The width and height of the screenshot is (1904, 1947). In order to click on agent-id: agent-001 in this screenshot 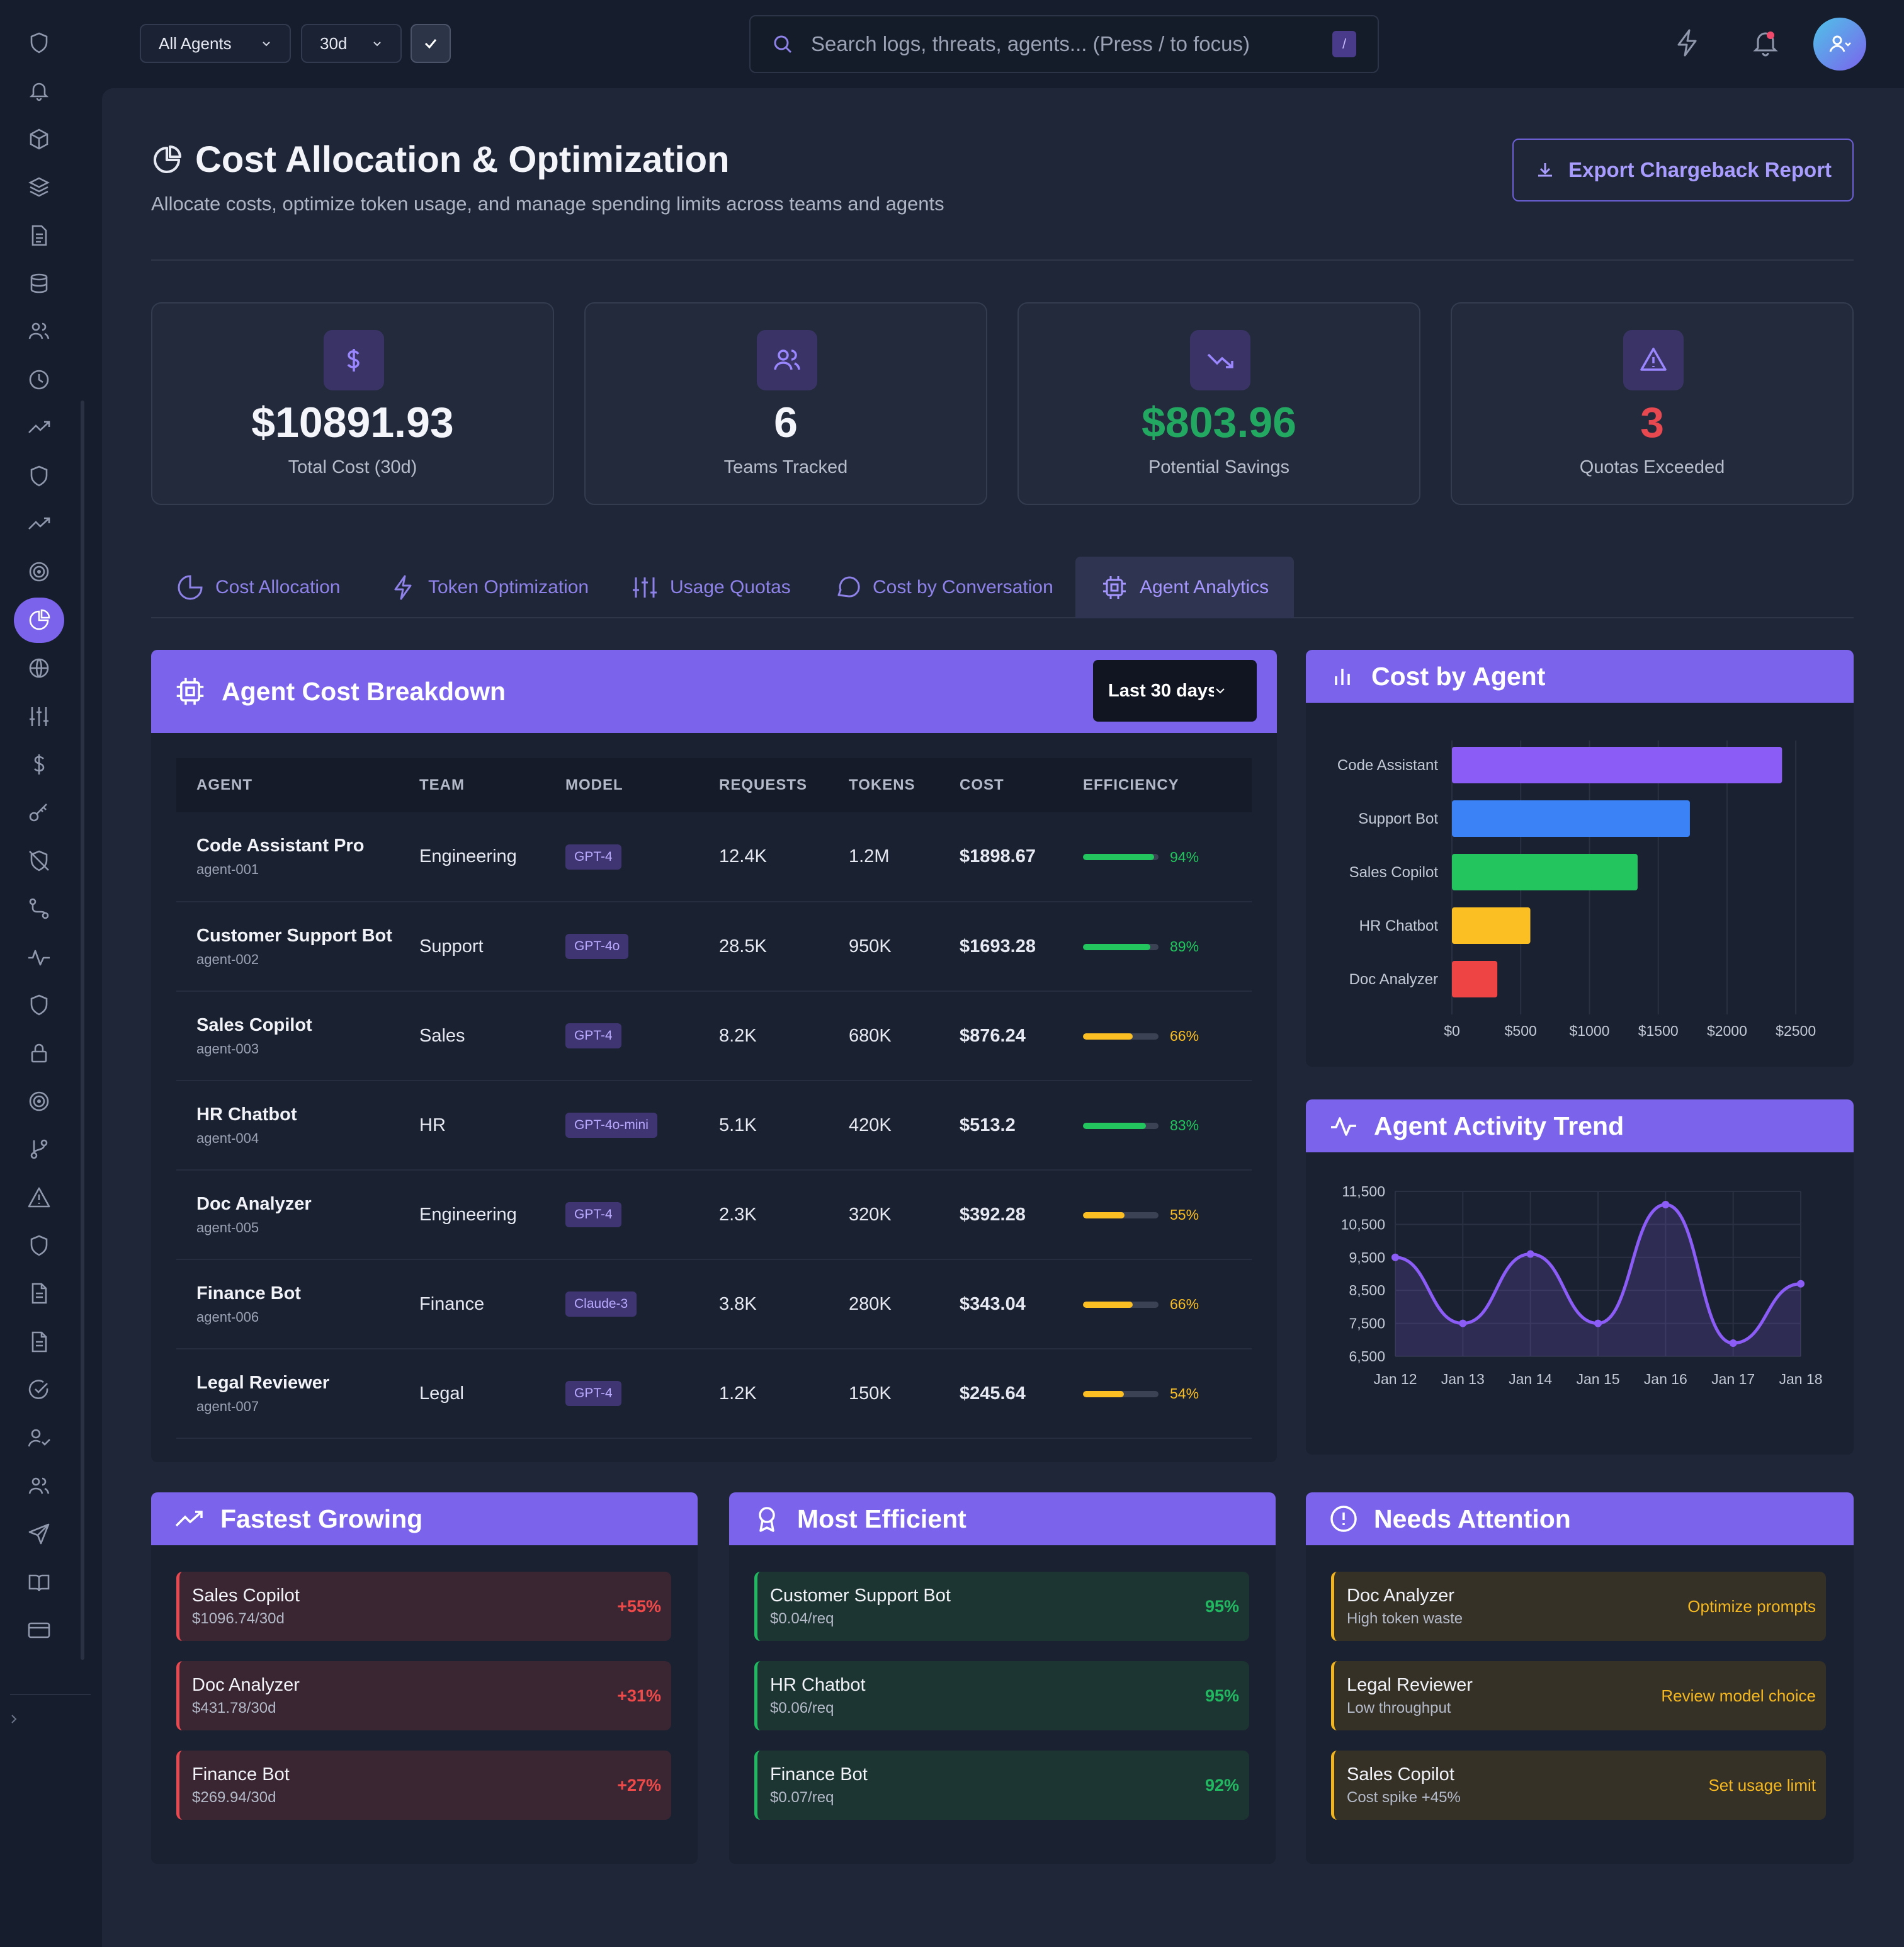, I will do `click(227, 869)`.